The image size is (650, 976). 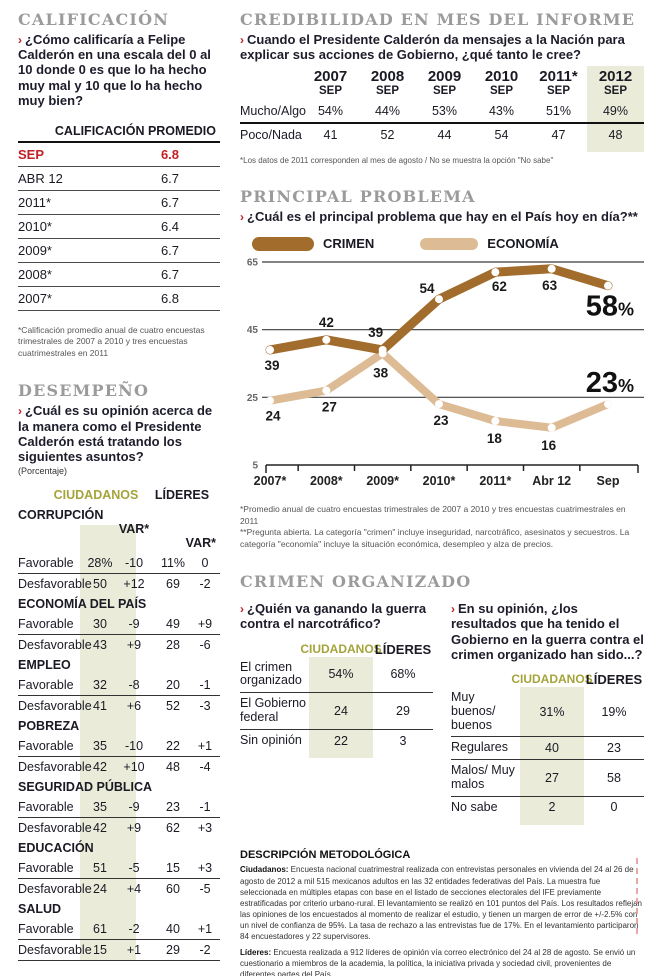 I want to click on lideres-var: +3, so click(x=205, y=868).